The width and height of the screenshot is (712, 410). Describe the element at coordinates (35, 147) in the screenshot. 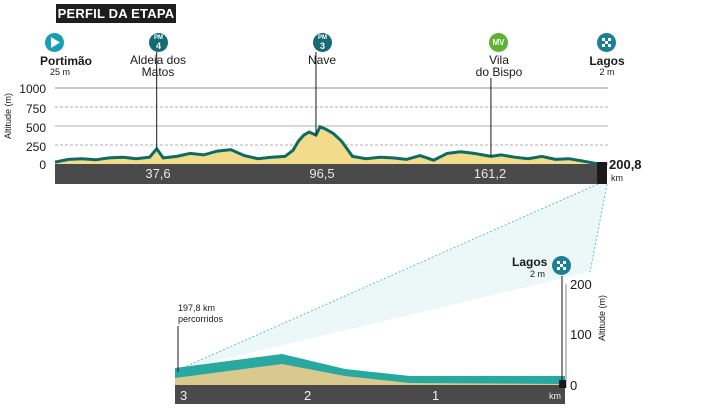

I see `y-tick-label: 250` at that location.